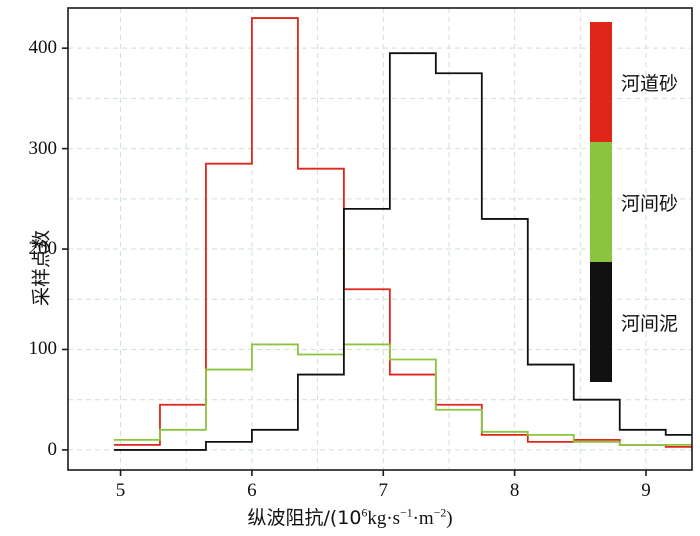 The image size is (700, 536). I want to click on legend-color-bar, so click(601, 202).